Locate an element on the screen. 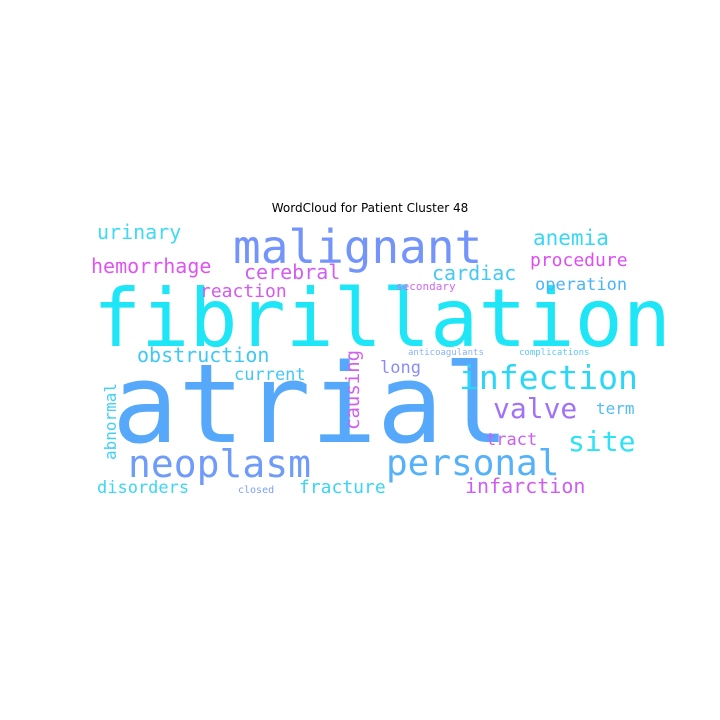 This screenshot has height=720, width=720. word-malignant: malignant is located at coordinates (357, 247).